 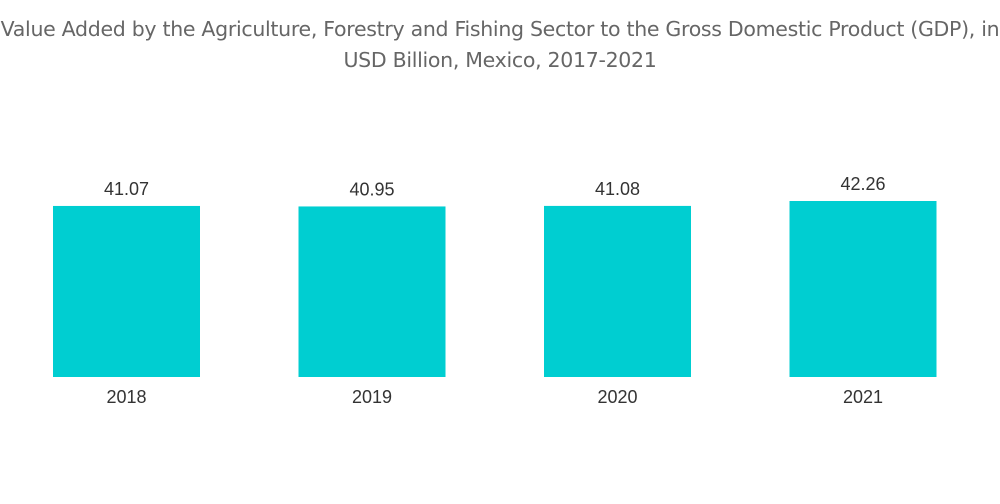 What do you see at coordinates (863, 397) in the screenshot?
I see `x-tick-label-2021: 2021` at bounding box center [863, 397].